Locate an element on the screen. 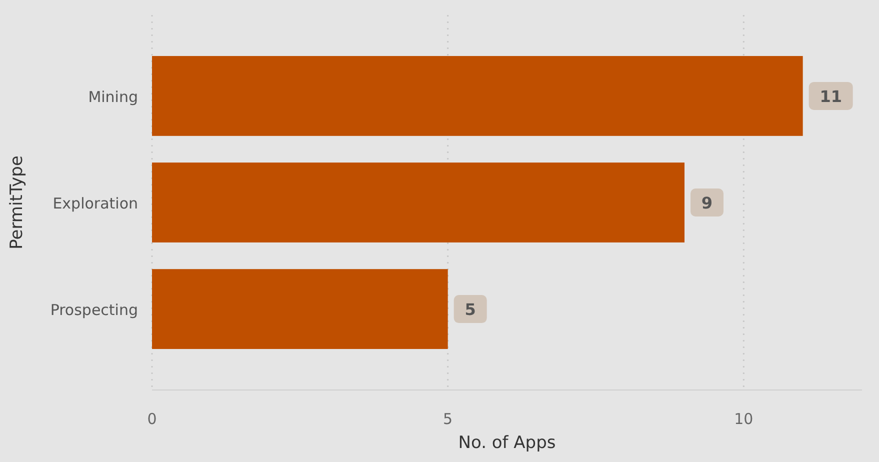 This screenshot has height=462, width=879. y-axis-title: PermitType is located at coordinates (17, 203).